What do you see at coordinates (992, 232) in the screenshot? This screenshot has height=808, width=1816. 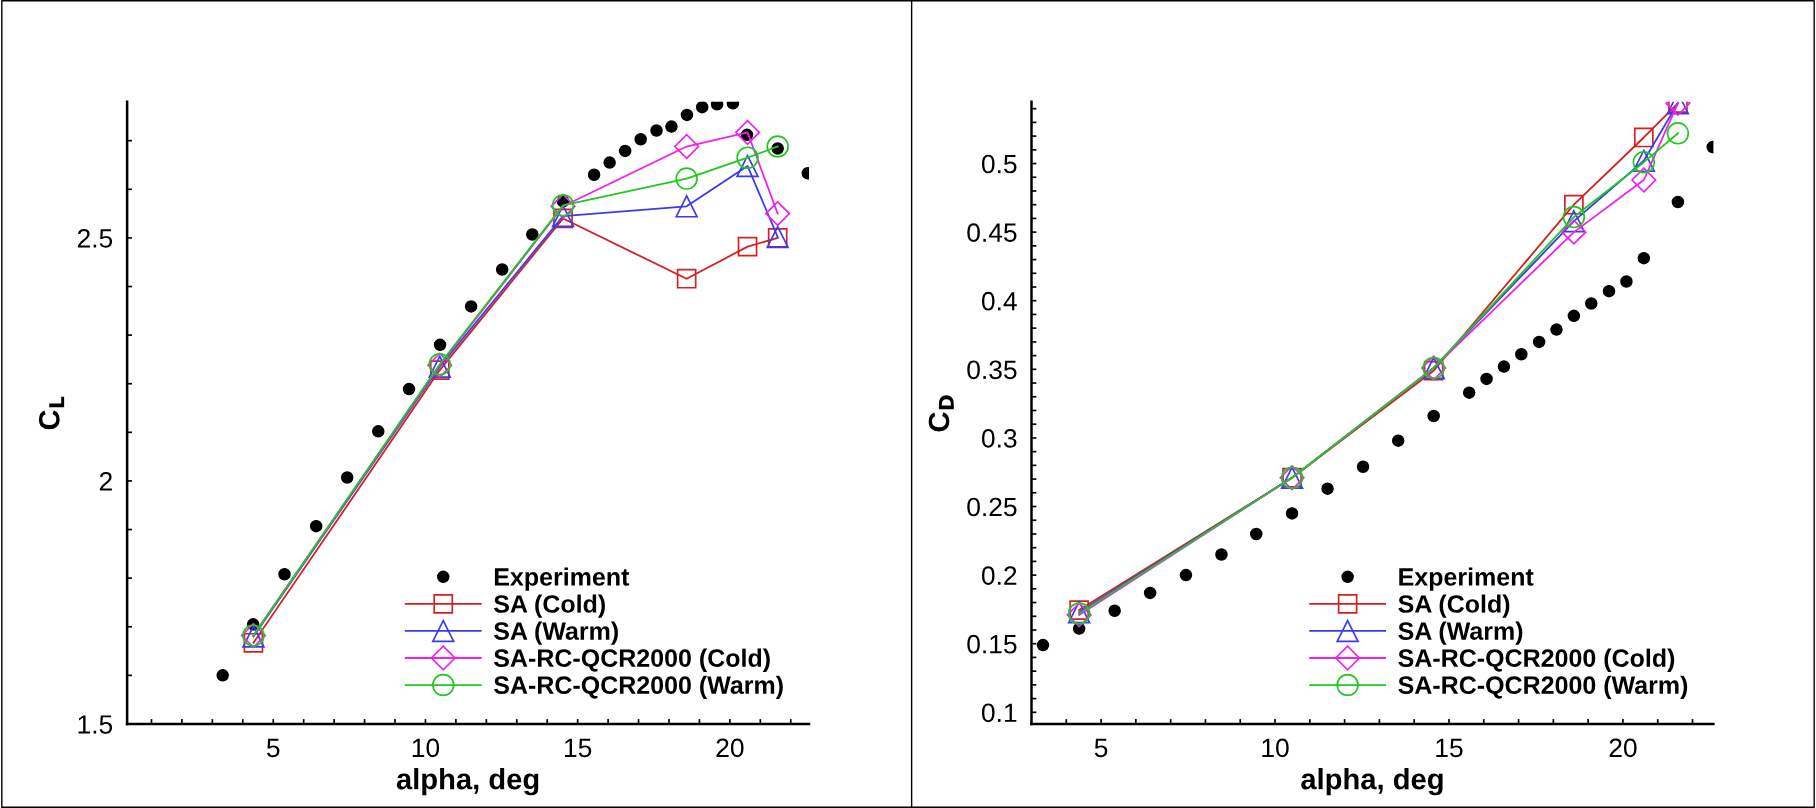 I see `y-tick-label: 0.45` at bounding box center [992, 232].